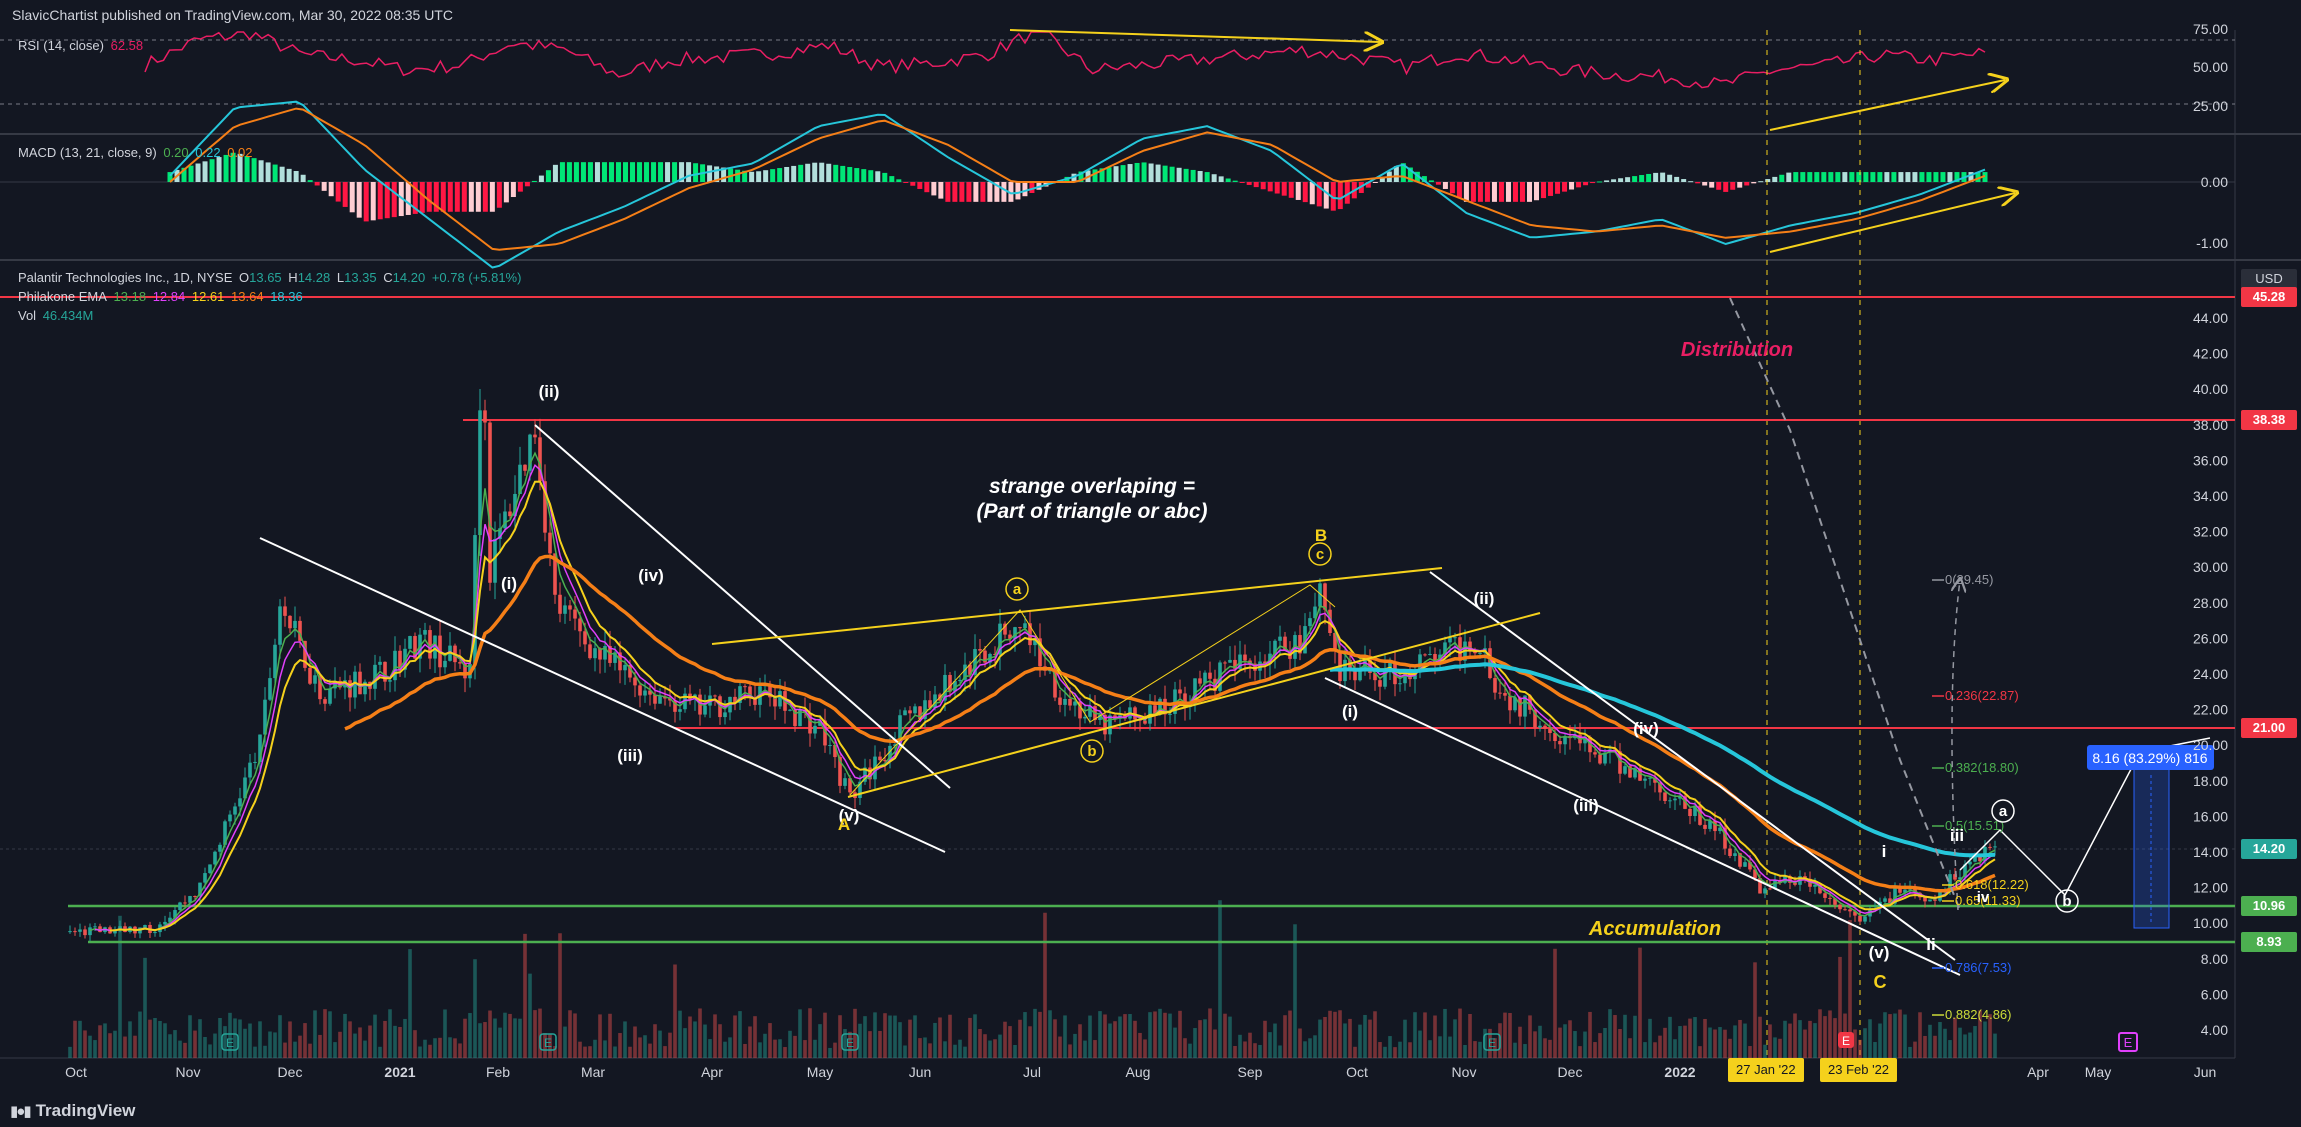 Image resolution: width=2301 pixels, height=1127 pixels. Describe the element at coordinates (1484, 598) in the screenshot. I see `wave-ii-2: (ii)` at that location.